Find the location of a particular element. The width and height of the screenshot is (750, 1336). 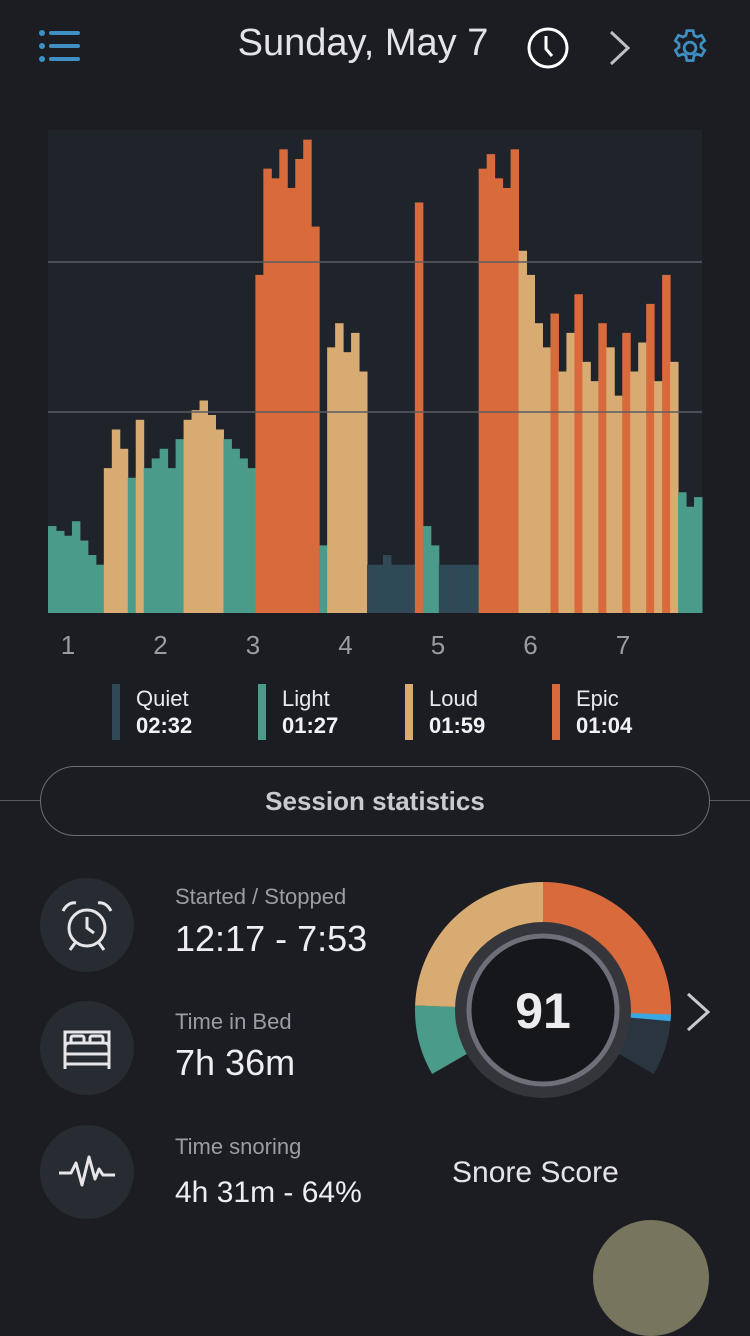

x-tick-label: 5 is located at coordinates (438, 645).